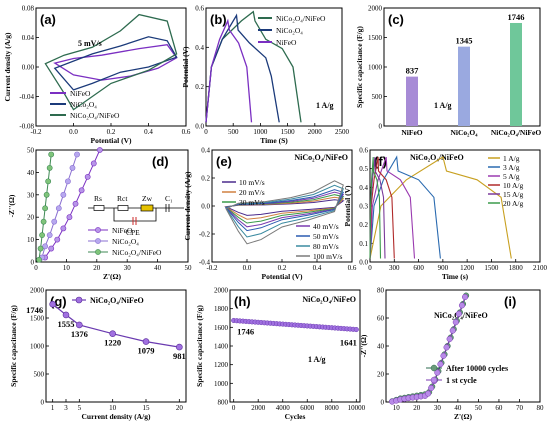 This screenshot has width=550, height=444. What do you see at coordinates (53, 408) in the screenshot?
I see `x-tick-label: 1` at bounding box center [53, 408].